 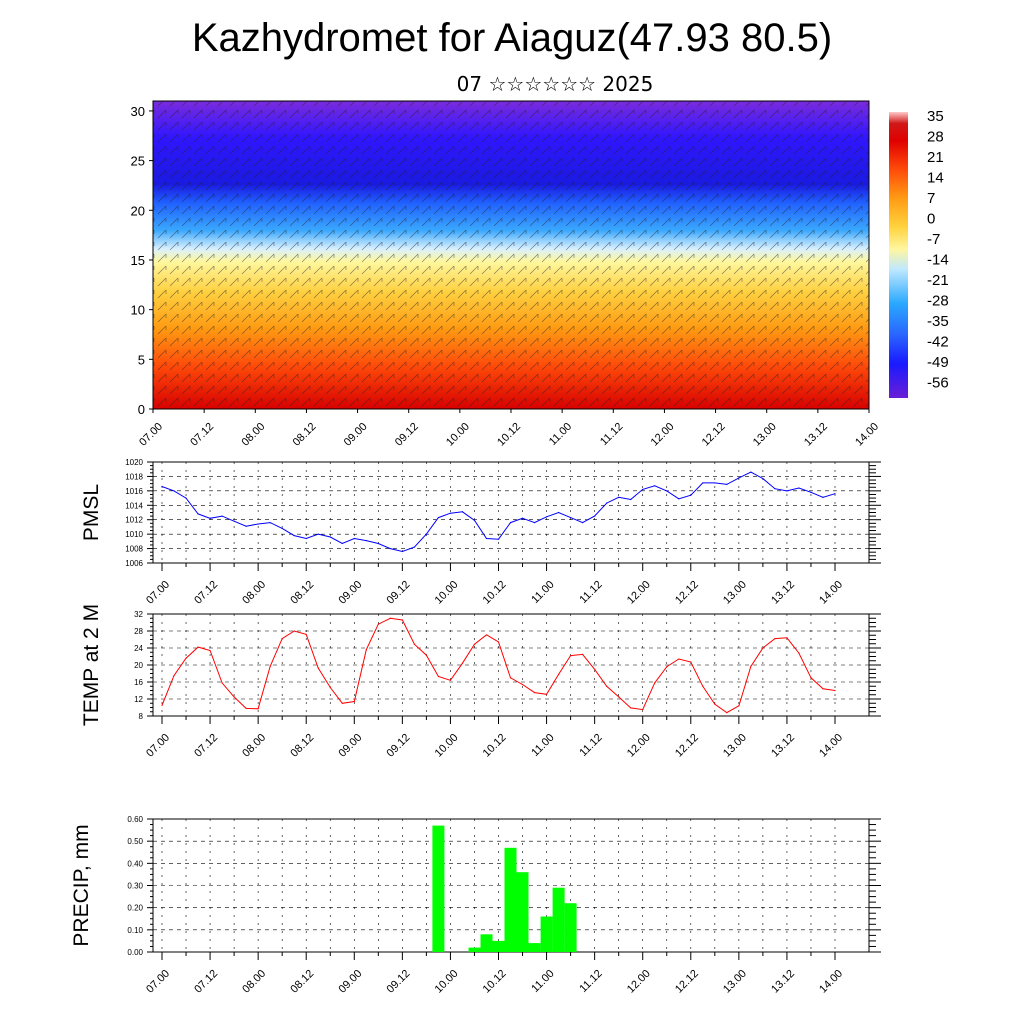 What do you see at coordinates (138, 631) in the screenshot?
I see `y-tick-label: 28` at bounding box center [138, 631].